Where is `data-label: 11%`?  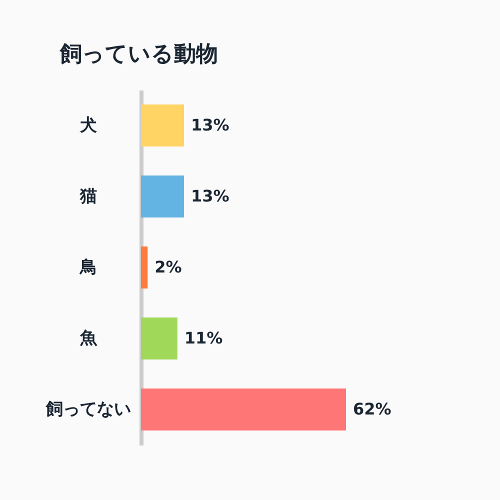
data-label: 11% is located at coordinates (203, 338).